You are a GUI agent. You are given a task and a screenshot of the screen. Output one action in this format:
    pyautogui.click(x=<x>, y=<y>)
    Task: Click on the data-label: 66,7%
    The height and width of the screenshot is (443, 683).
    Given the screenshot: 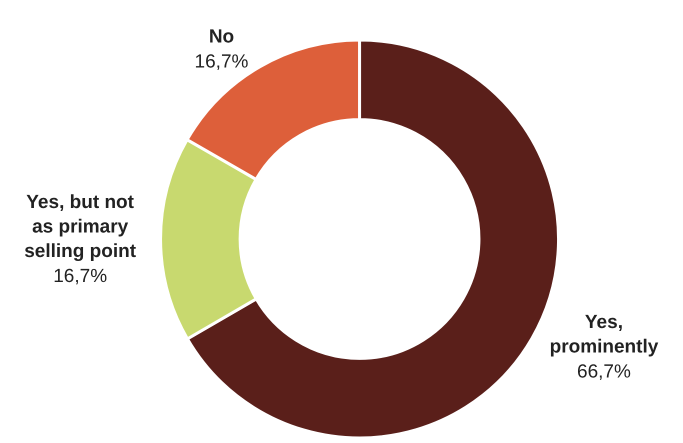 What is the action you would take?
    pyautogui.click(x=604, y=371)
    